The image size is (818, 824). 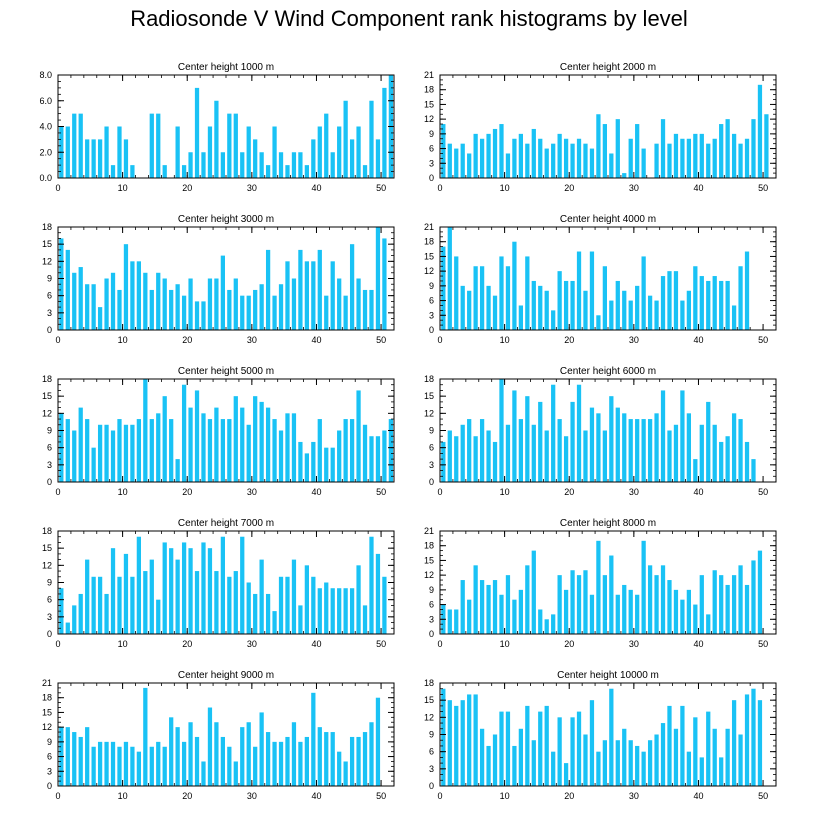 I want to click on panel-title: Center height 10000 m, so click(x=608, y=675).